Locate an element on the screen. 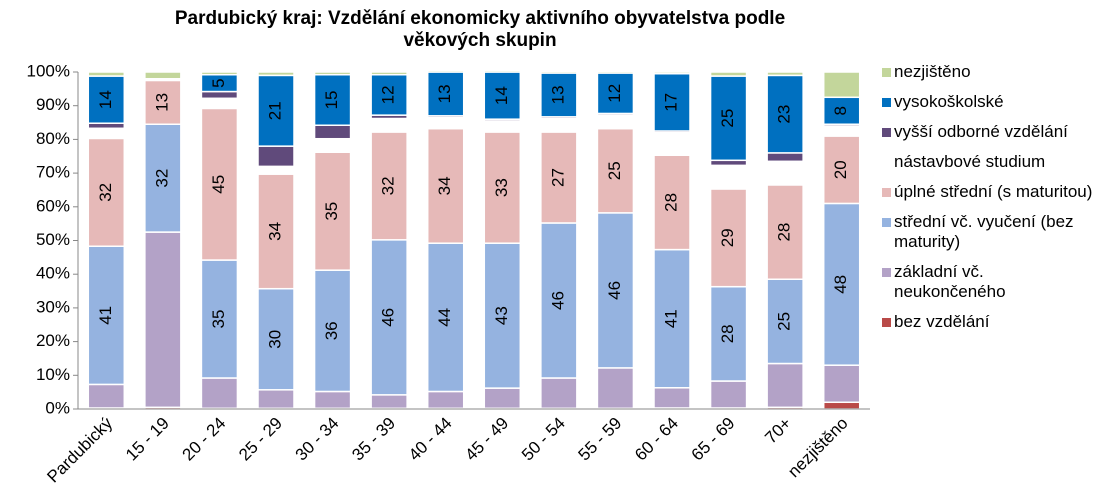 The height and width of the screenshot is (504, 1100). data-label: 17 is located at coordinates (670, 102).